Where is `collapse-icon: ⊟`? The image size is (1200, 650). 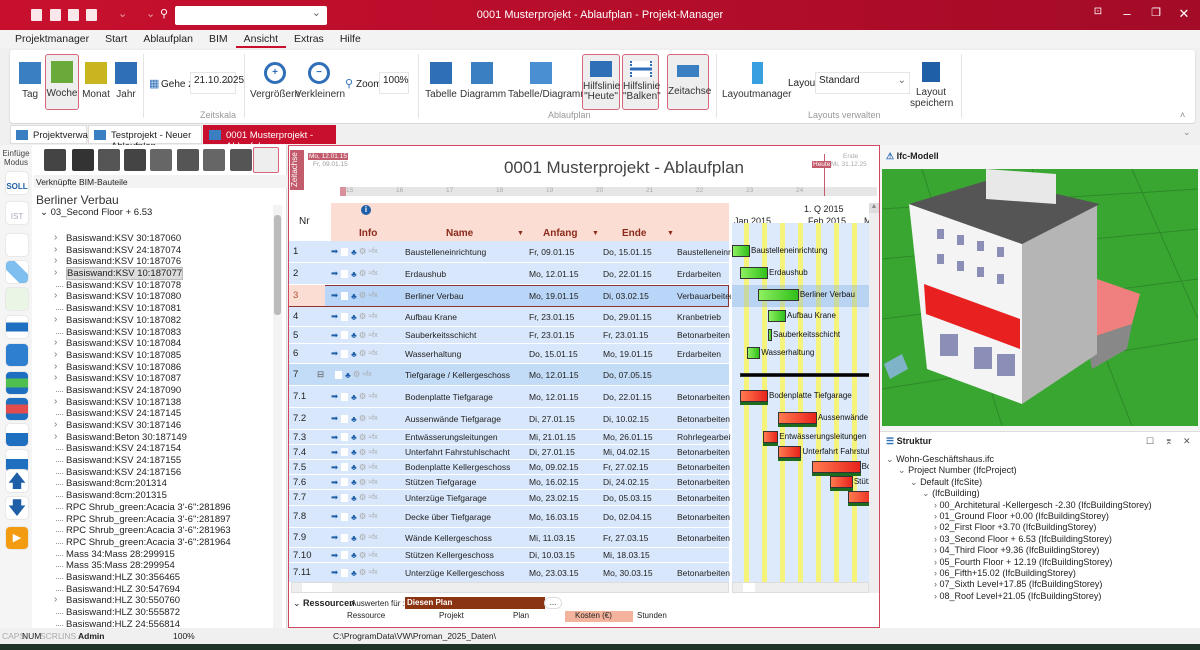
collapse-icon: ⊟ is located at coordinates (321, 374).